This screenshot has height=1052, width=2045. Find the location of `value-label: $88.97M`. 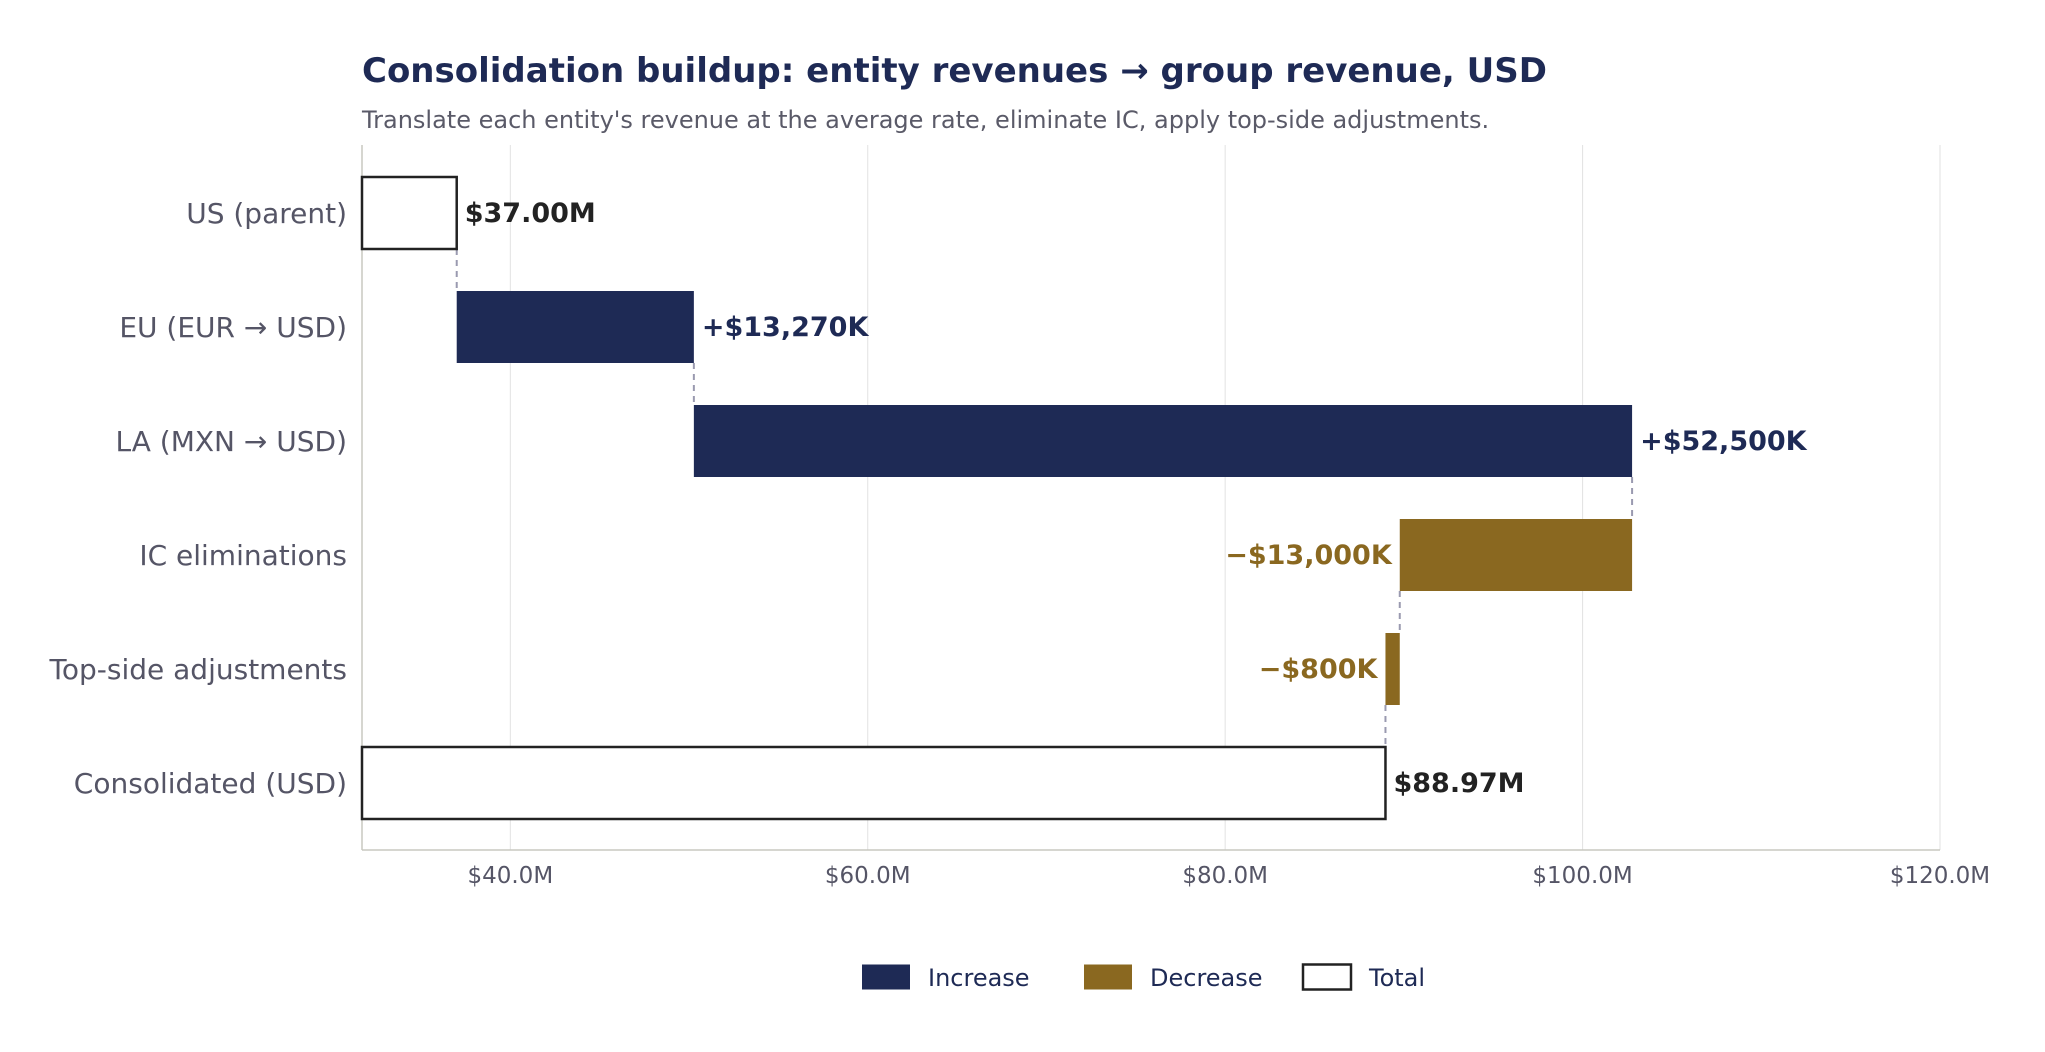

value-label: $88.97M is located at coordinates (1458, 783).